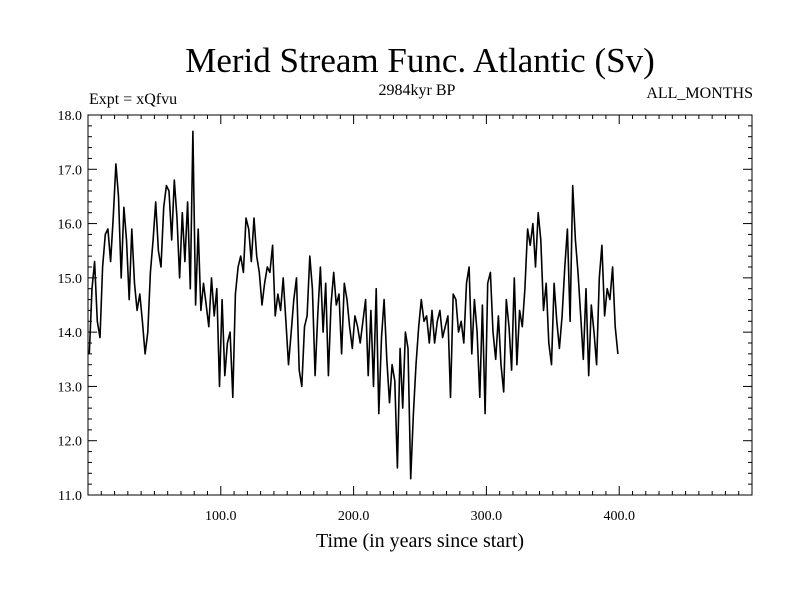 This screenshot has height=600, width=800. Describe the element at coordinates (70, 116) in the screenshot. I see `y-tick-label: 18.0` at that location.